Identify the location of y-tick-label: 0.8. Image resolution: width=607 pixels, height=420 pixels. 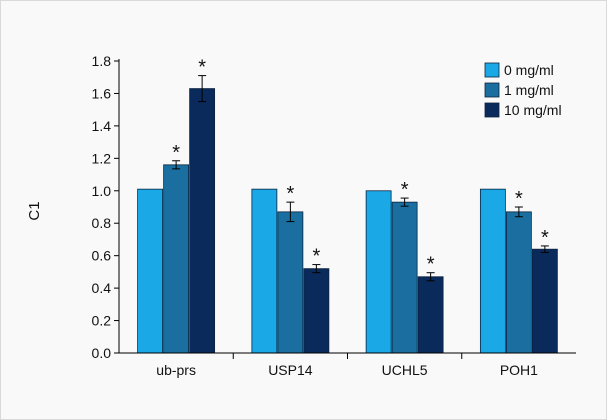
(102, 223).